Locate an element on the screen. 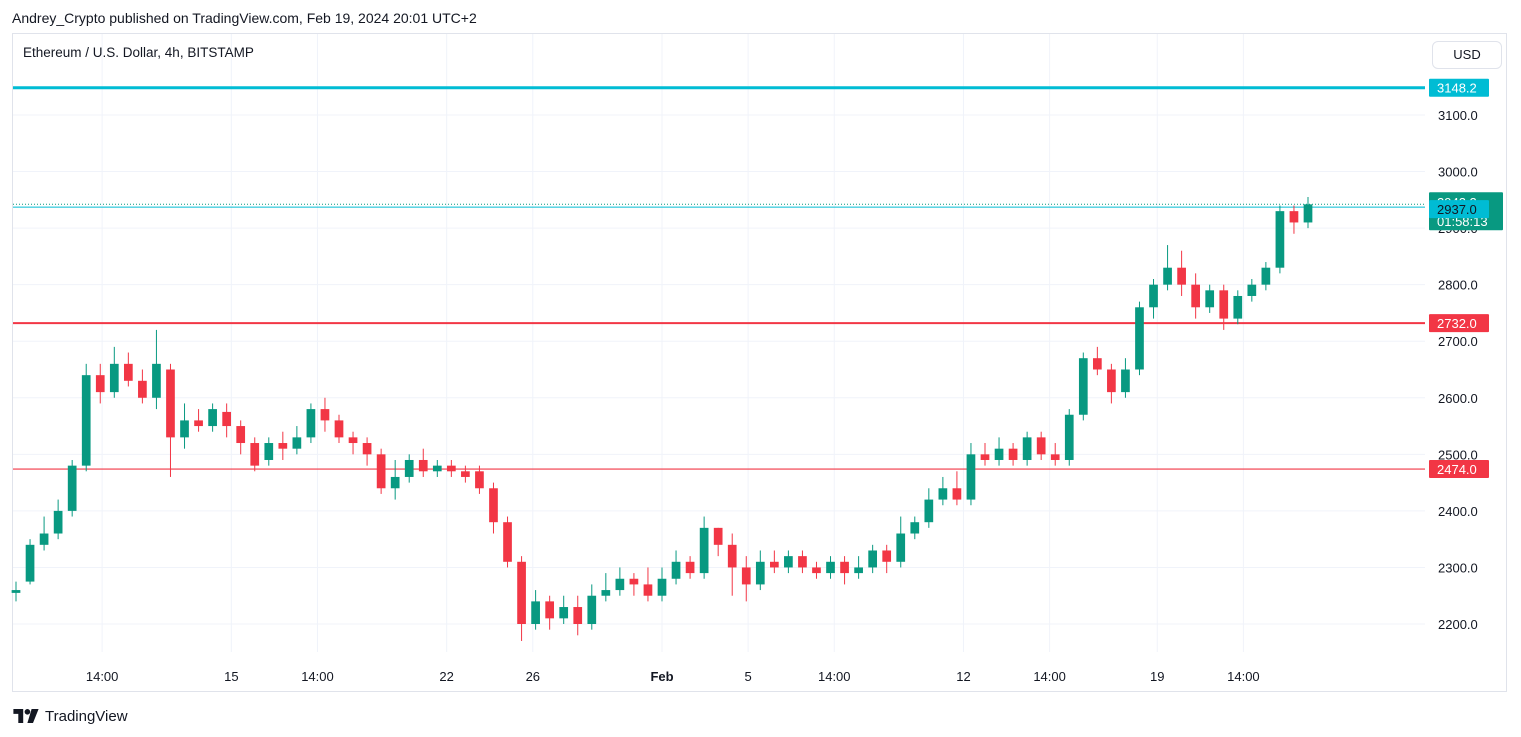 This screenshot has width=1521, height=737. x-tick-label: 12 is located at coordinates (963, 676).